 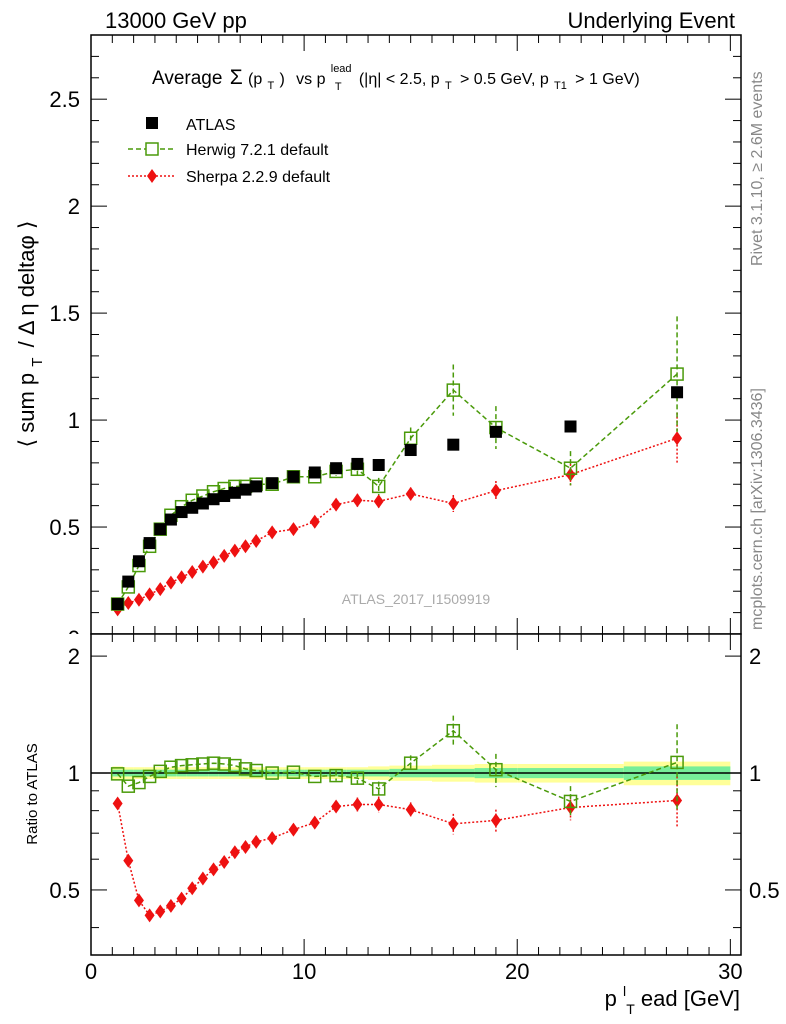 I want to click on ratio-series, so click(x=397, y=819).